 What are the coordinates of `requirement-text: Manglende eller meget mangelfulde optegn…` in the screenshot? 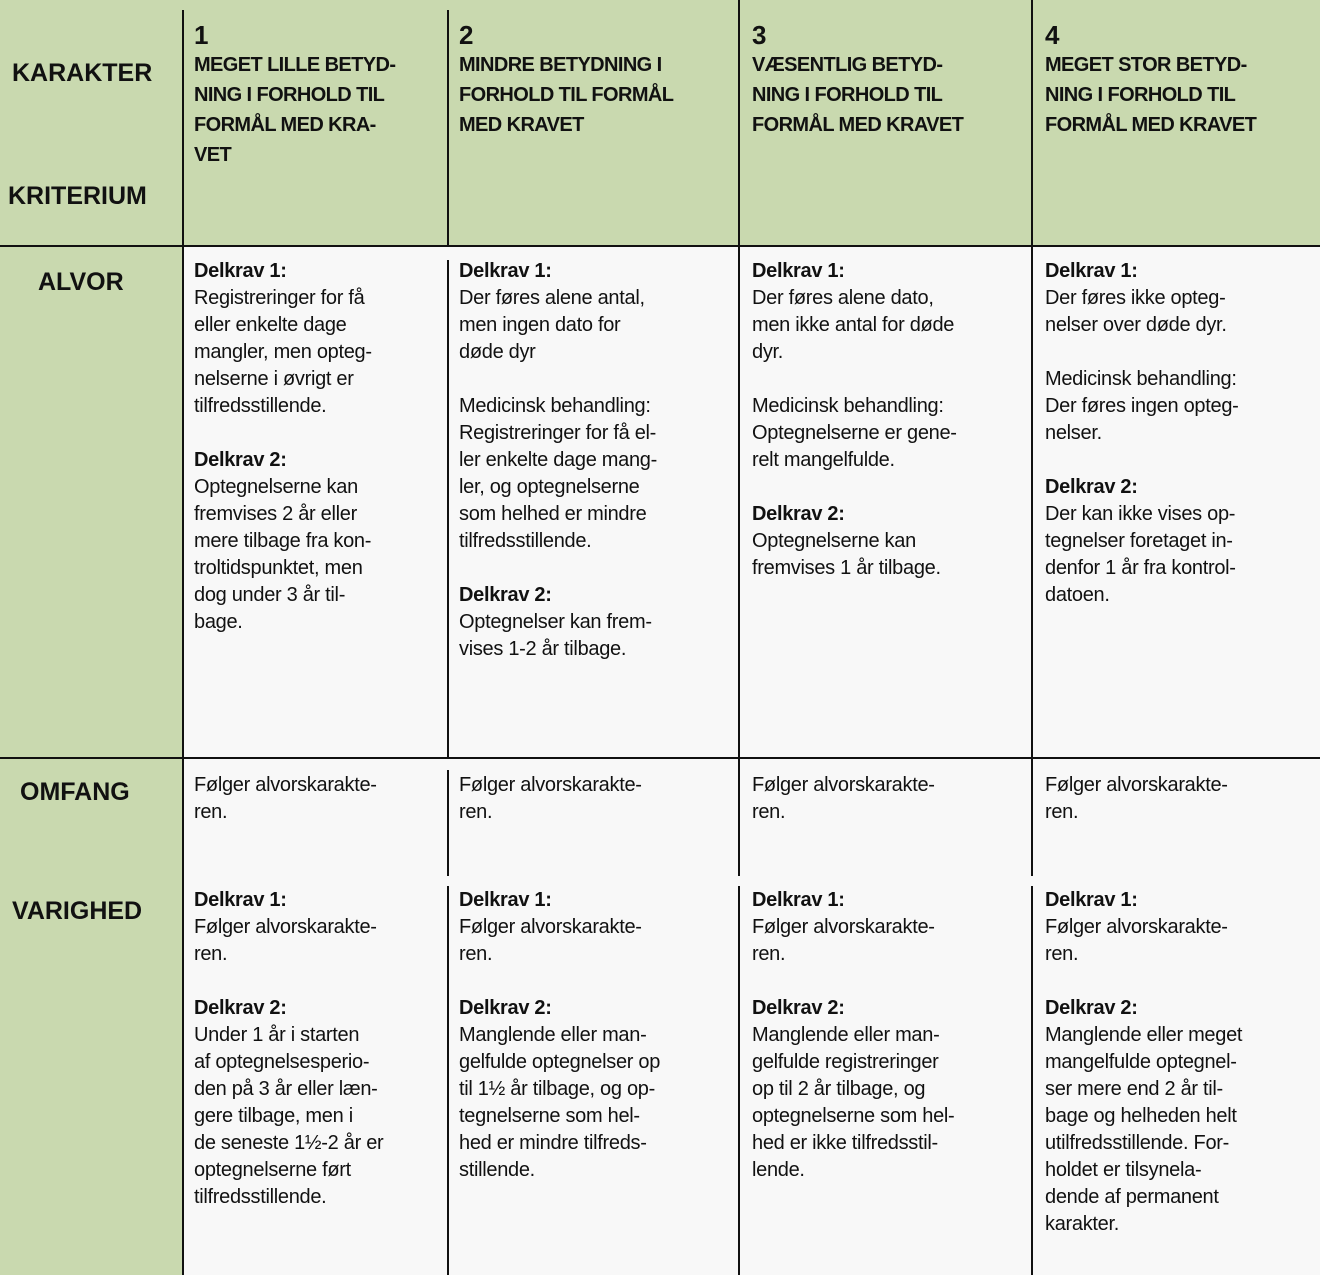 It's located at (1144, 1129).